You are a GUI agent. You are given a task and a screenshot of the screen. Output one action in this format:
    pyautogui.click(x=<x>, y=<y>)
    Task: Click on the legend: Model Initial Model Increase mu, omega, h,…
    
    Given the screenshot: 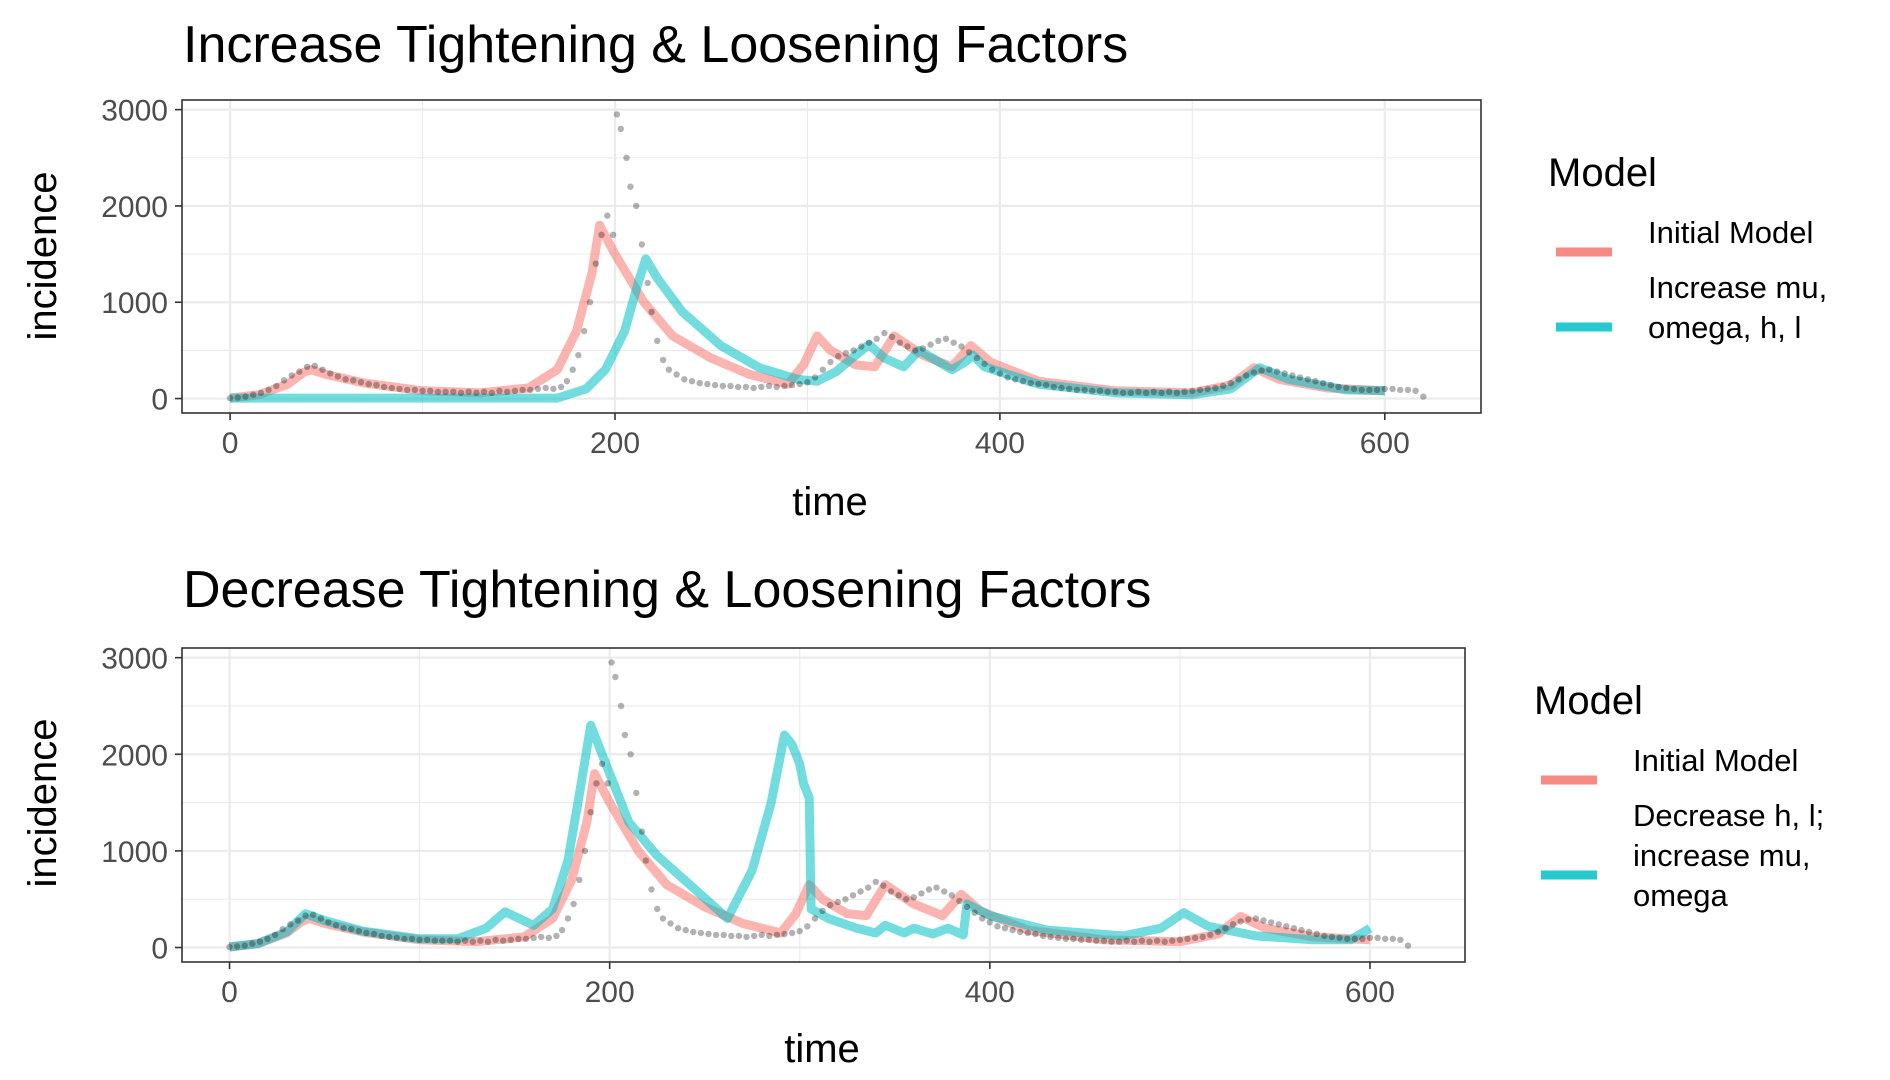 What is the action you would take?
    pyautogui.click(x=1687, y=248)
    